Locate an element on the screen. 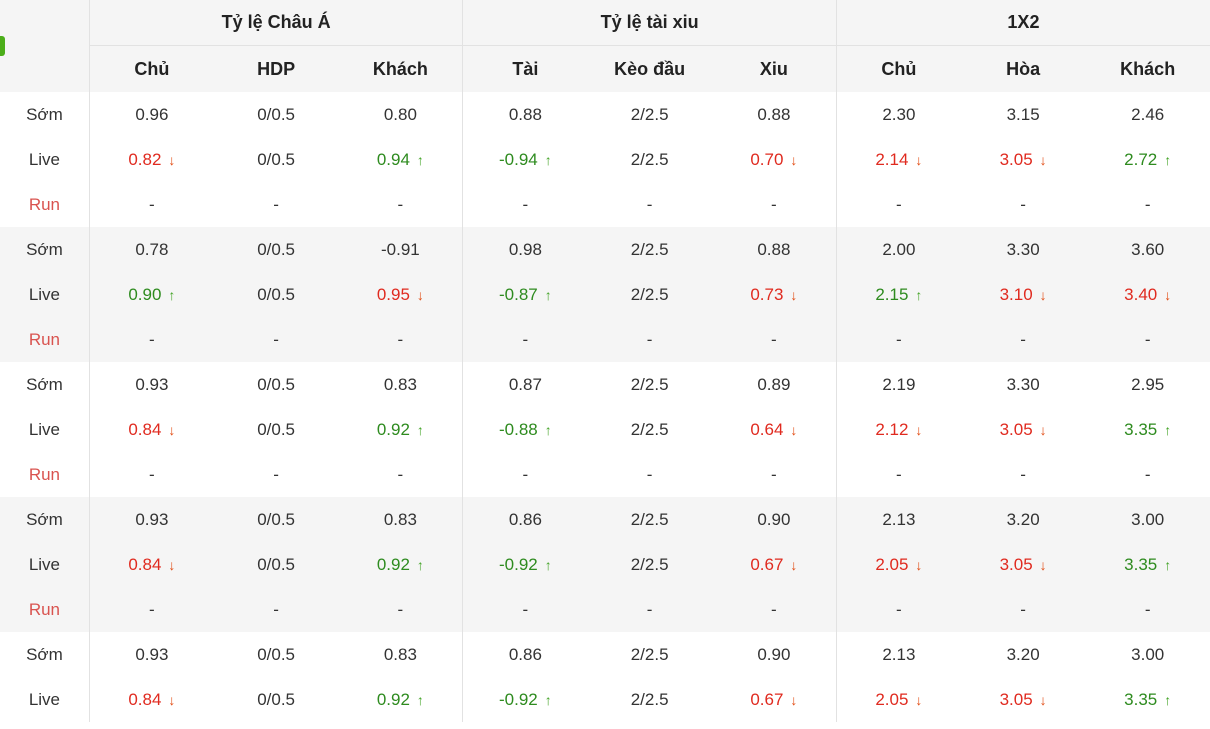  odds-cell: -0.88 ↑ is located at coordinates (525, 429).